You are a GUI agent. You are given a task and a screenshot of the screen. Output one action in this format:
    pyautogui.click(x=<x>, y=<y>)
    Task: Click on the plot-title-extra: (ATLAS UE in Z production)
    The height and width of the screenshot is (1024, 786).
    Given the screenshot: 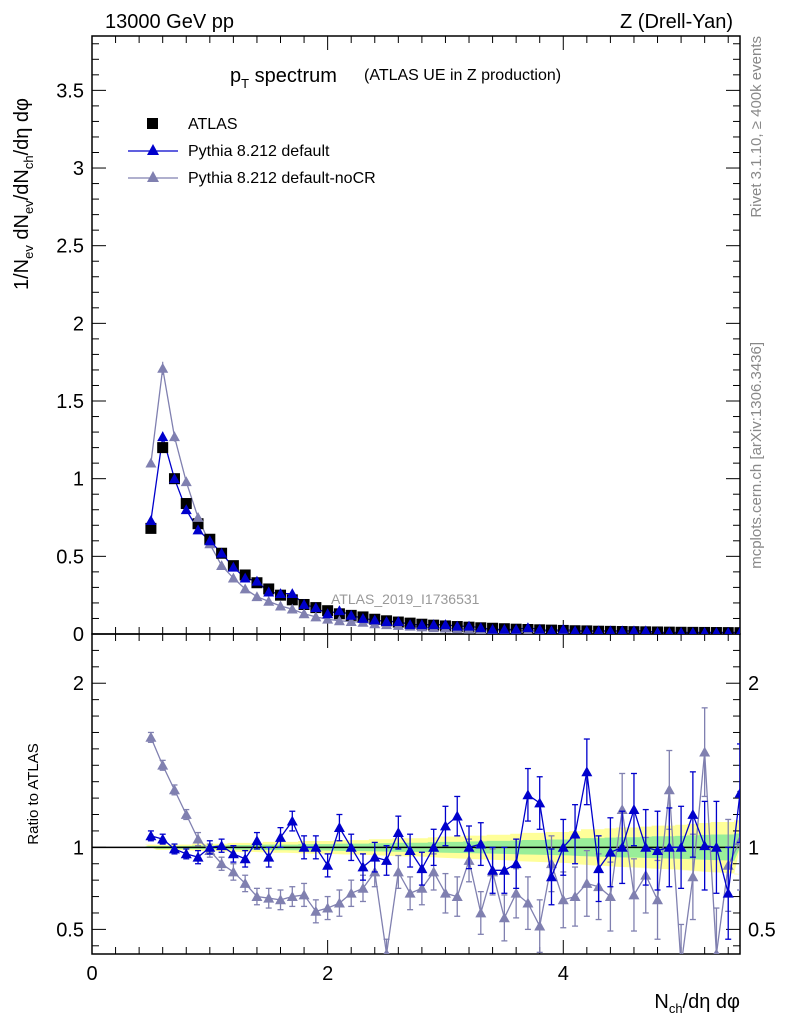 What is the action you would take?
    pyautogui.click(x=462, y=75)
    